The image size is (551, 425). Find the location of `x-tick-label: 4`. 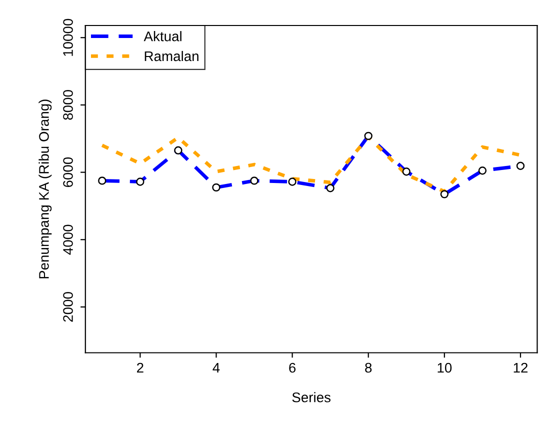

x-tick-label: 4 is located at coordinates (216, 367).